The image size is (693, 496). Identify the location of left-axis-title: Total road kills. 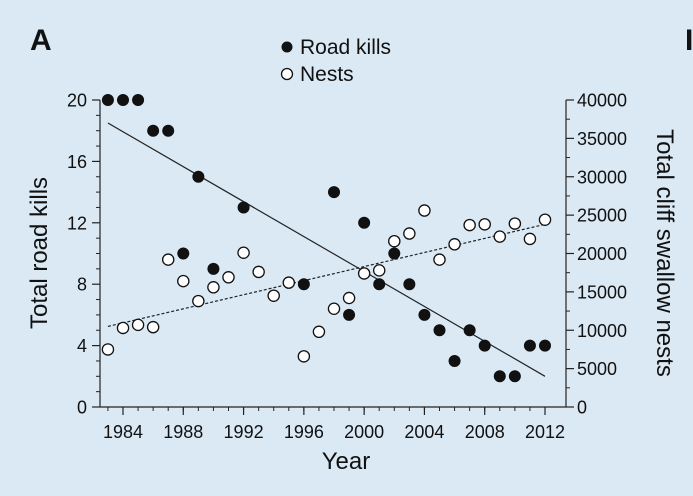
(39, 253).